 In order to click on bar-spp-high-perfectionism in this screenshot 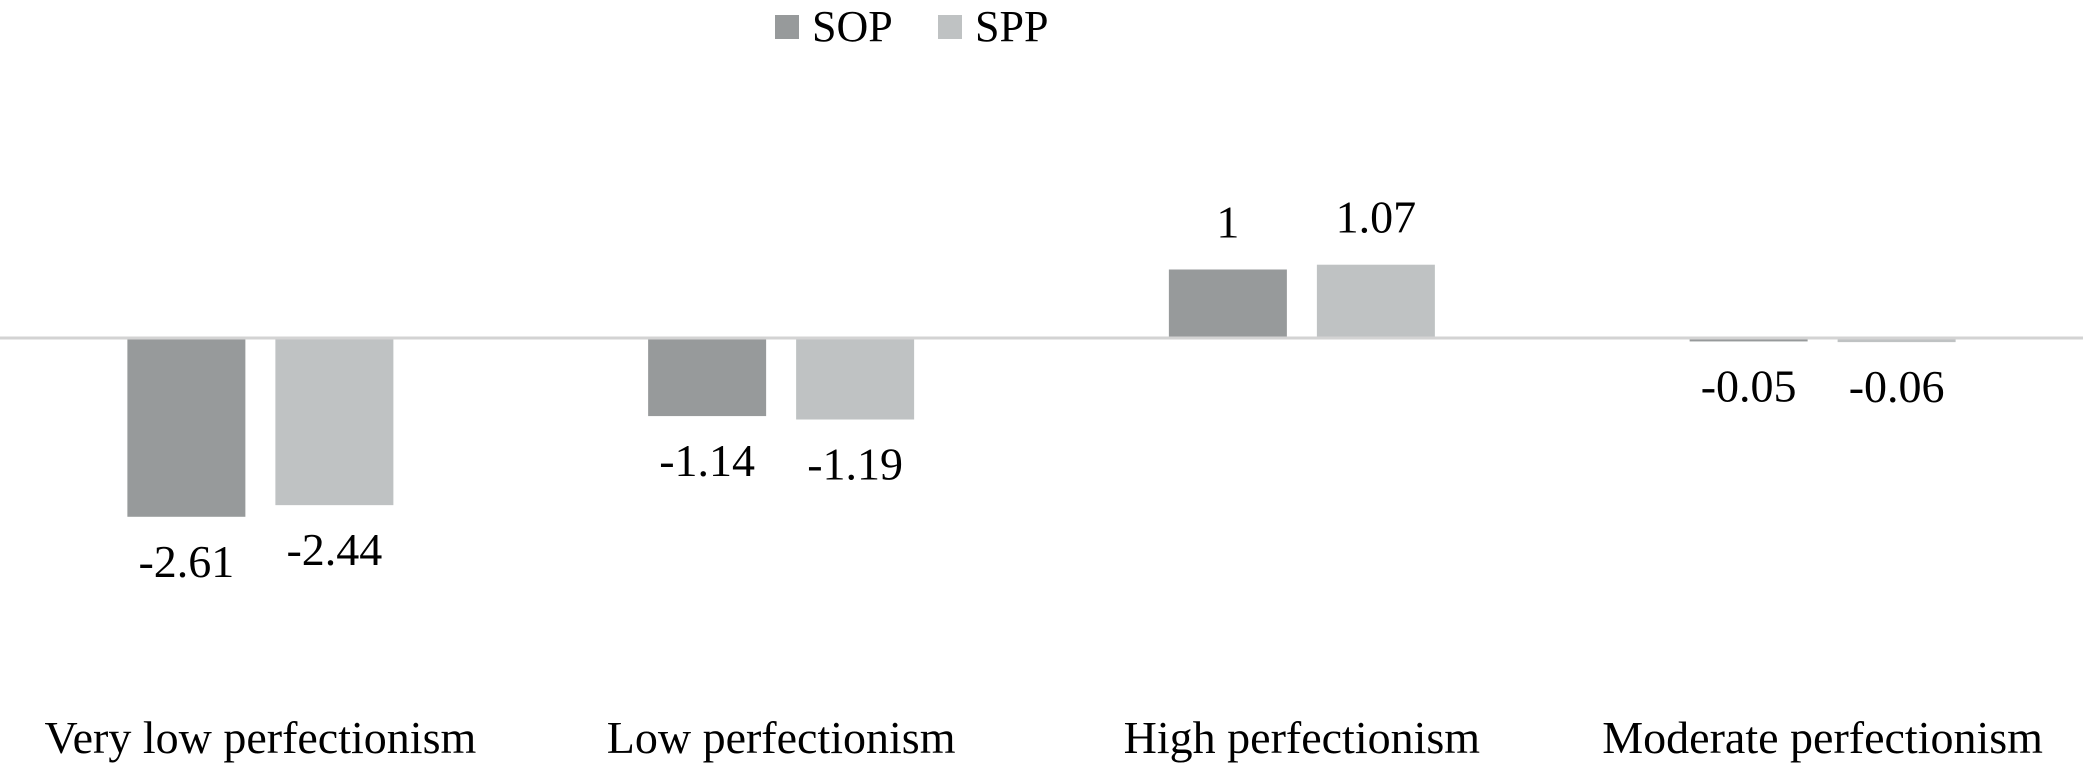, I will do `click(1375, 301)`.